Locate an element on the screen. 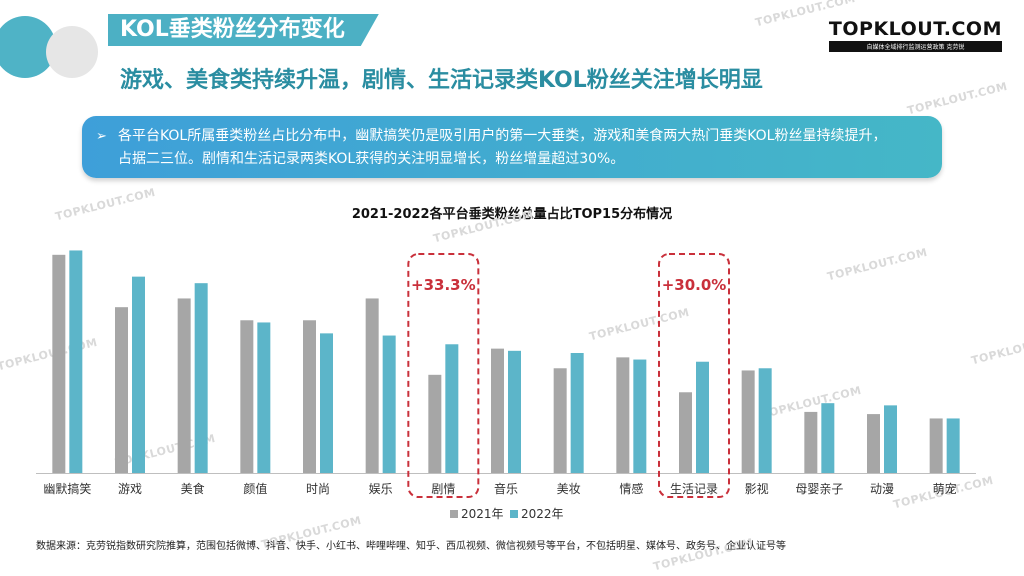 Image resolution: width=1024 pixels, height=576 pixels. brand-tagline: 自媒体全域排行监测运营政策 克劳锐 is located at coordinates (915, 46).